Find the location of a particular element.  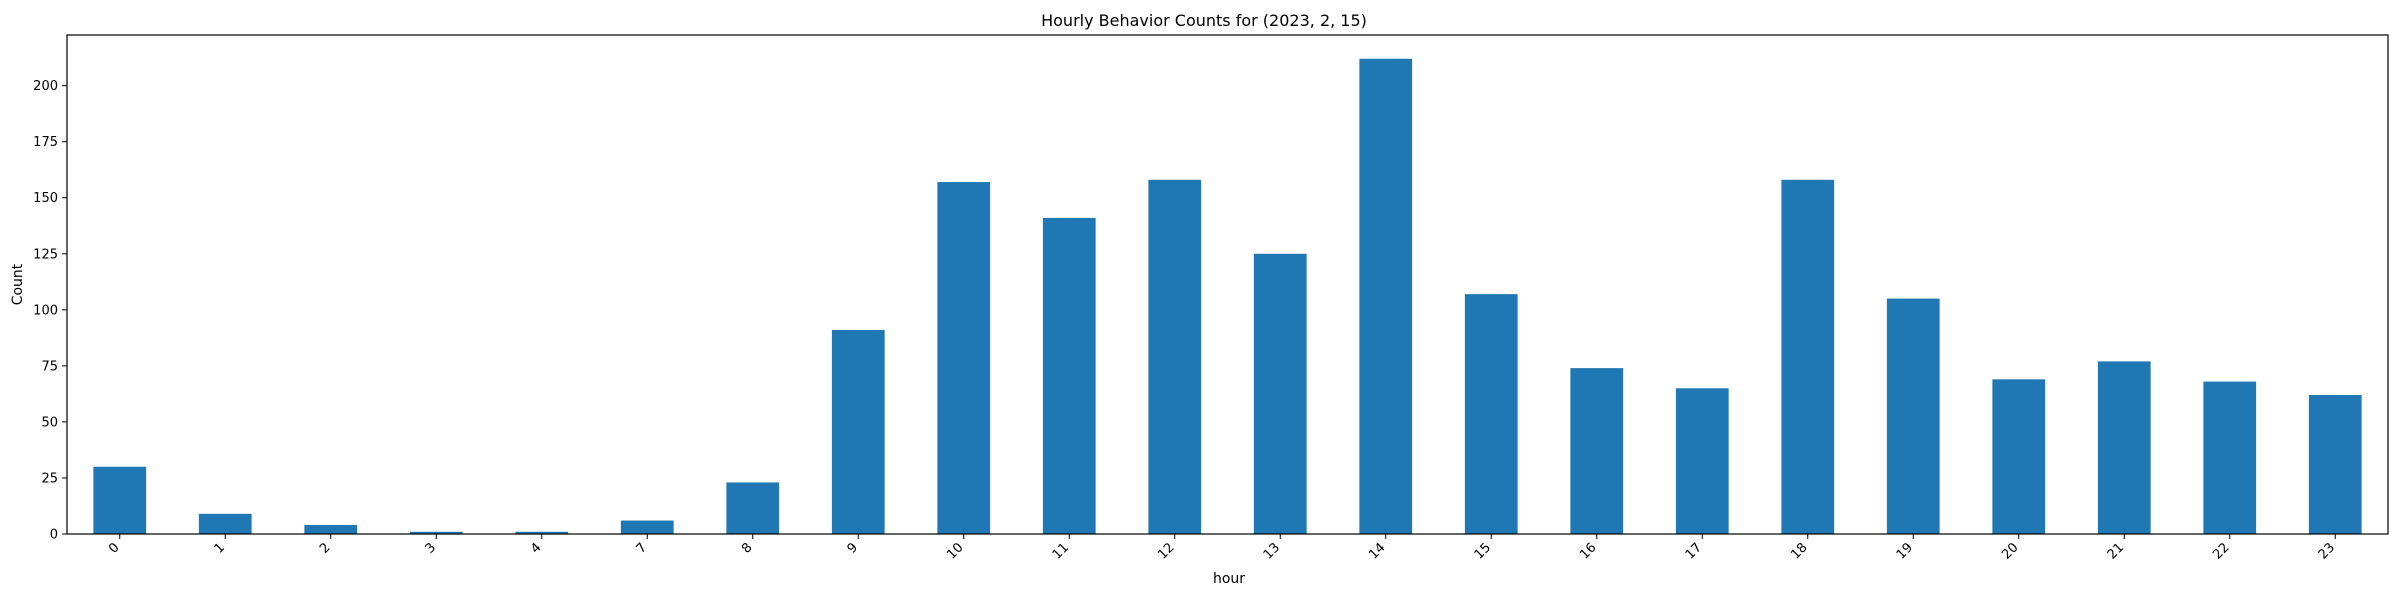

x-tick-label: 20 is located at coordinates (2010, 551).